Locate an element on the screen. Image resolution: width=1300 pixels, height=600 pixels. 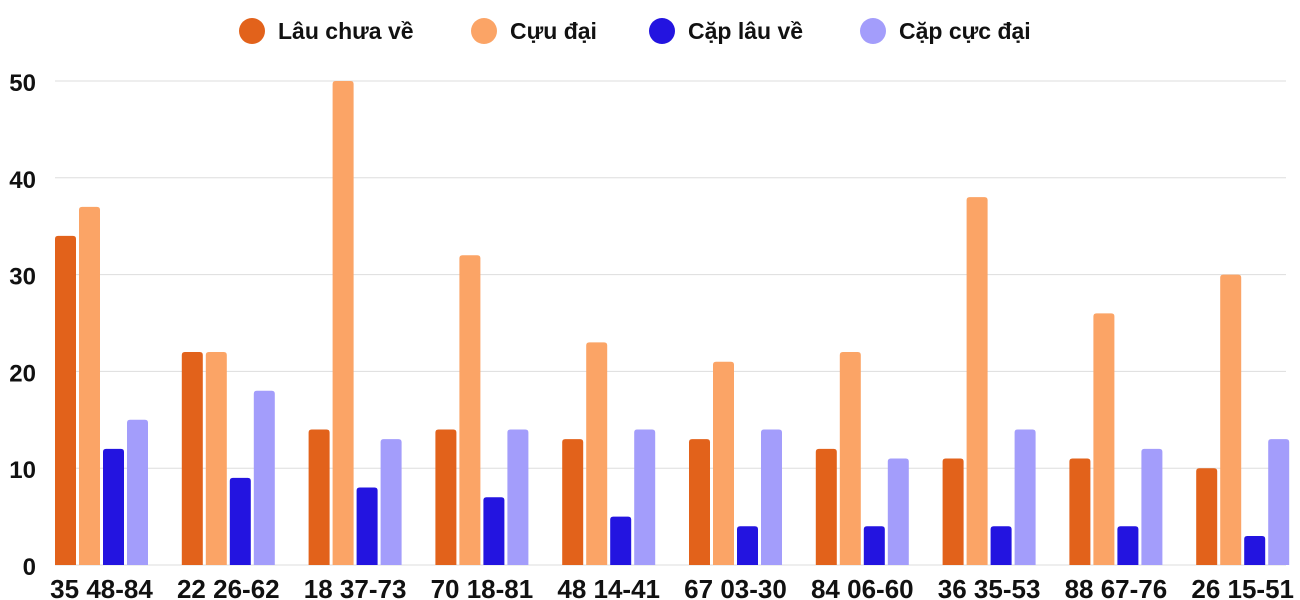
legend-item: Lâu chưa về is located at coordinates (326, 31).